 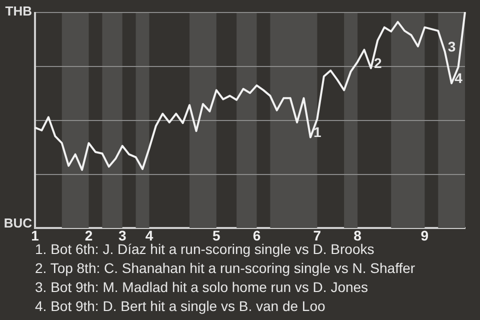 What do you see at coordinates (88, 235) in the screenshot?
I see `x-tick-label: 2` at bounding box center [88, 235].